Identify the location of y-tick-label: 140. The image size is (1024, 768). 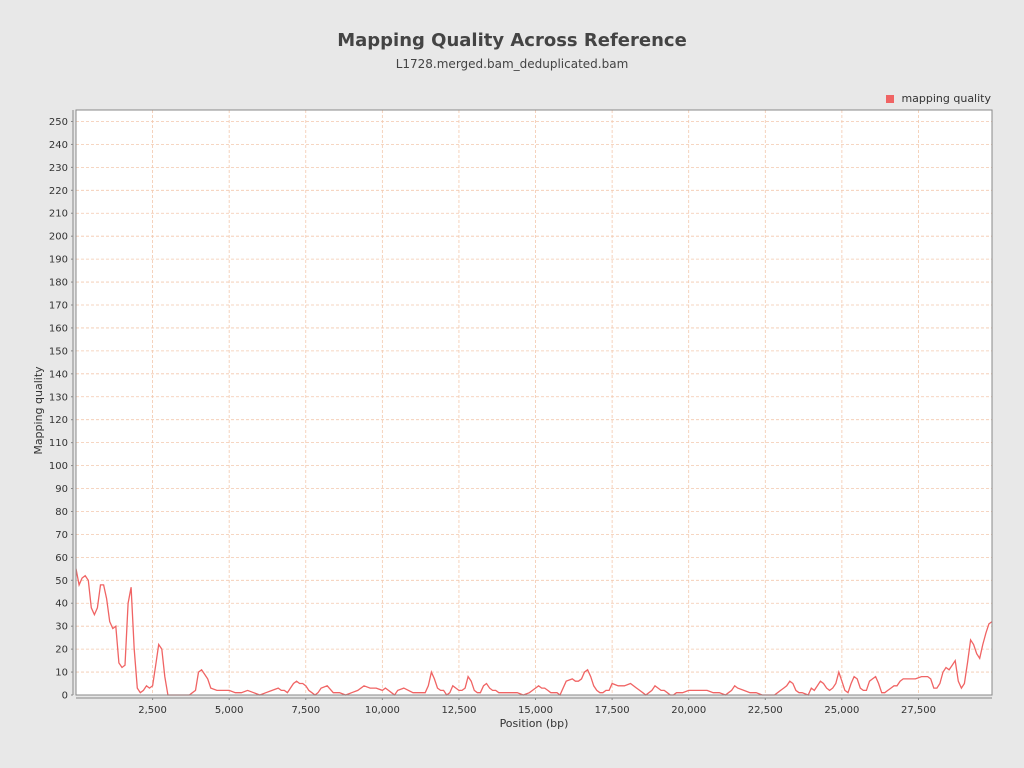
(58, 374).